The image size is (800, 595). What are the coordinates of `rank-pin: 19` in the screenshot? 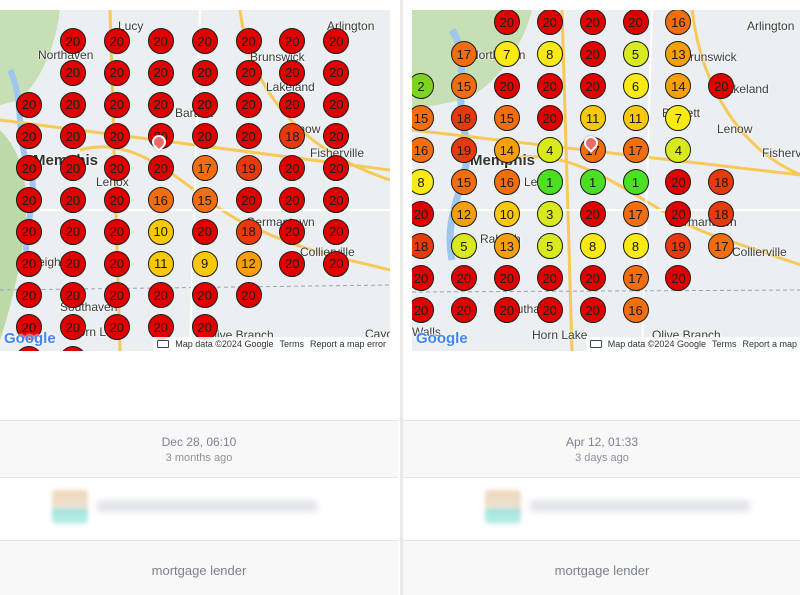 It's located at (248, 168).